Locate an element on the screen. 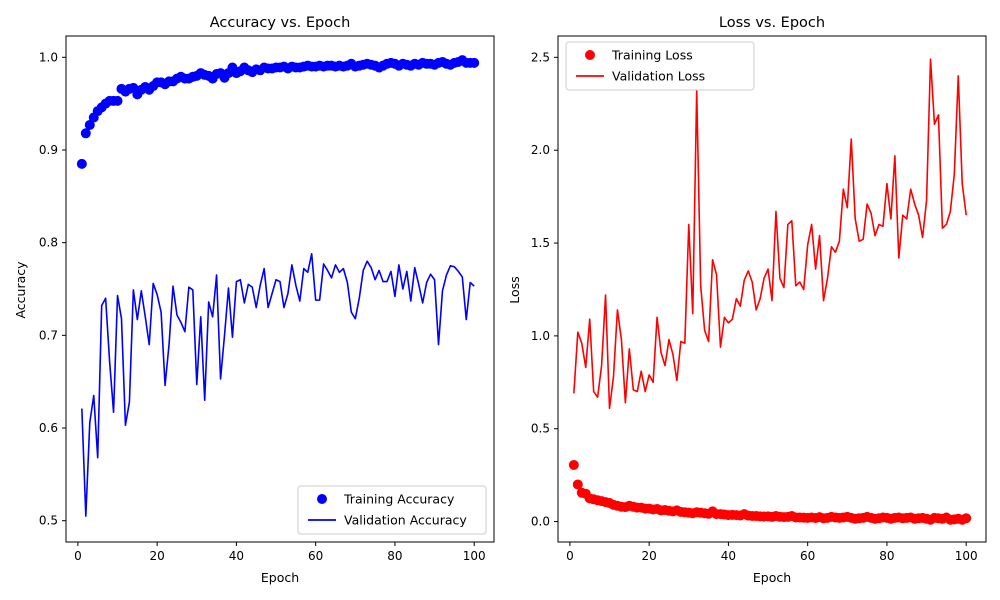 The image size is (1000, 600). legend-item: Training Loss is located at coordinates (639, 55).